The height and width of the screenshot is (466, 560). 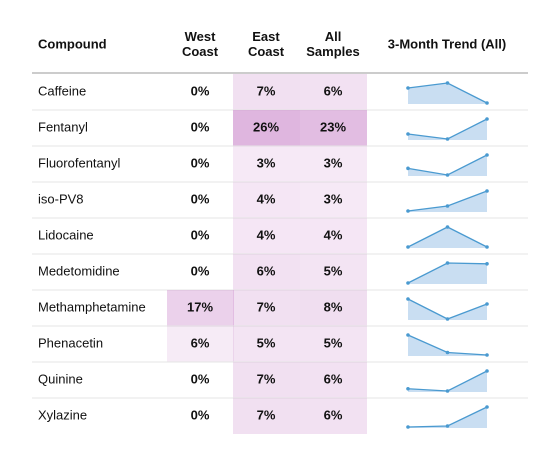 I want to click on compound-name: Methamphetamine, so click(x=92, y=306).